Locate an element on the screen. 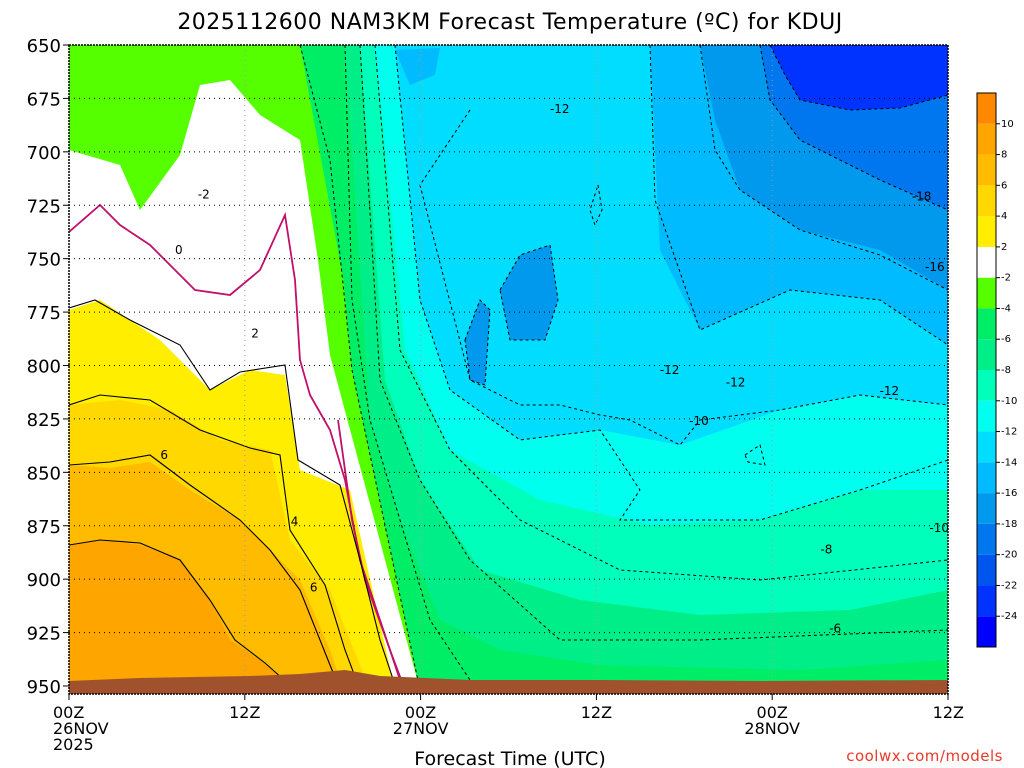  y-tick-label: 825 is located at coordinates (44, 420).